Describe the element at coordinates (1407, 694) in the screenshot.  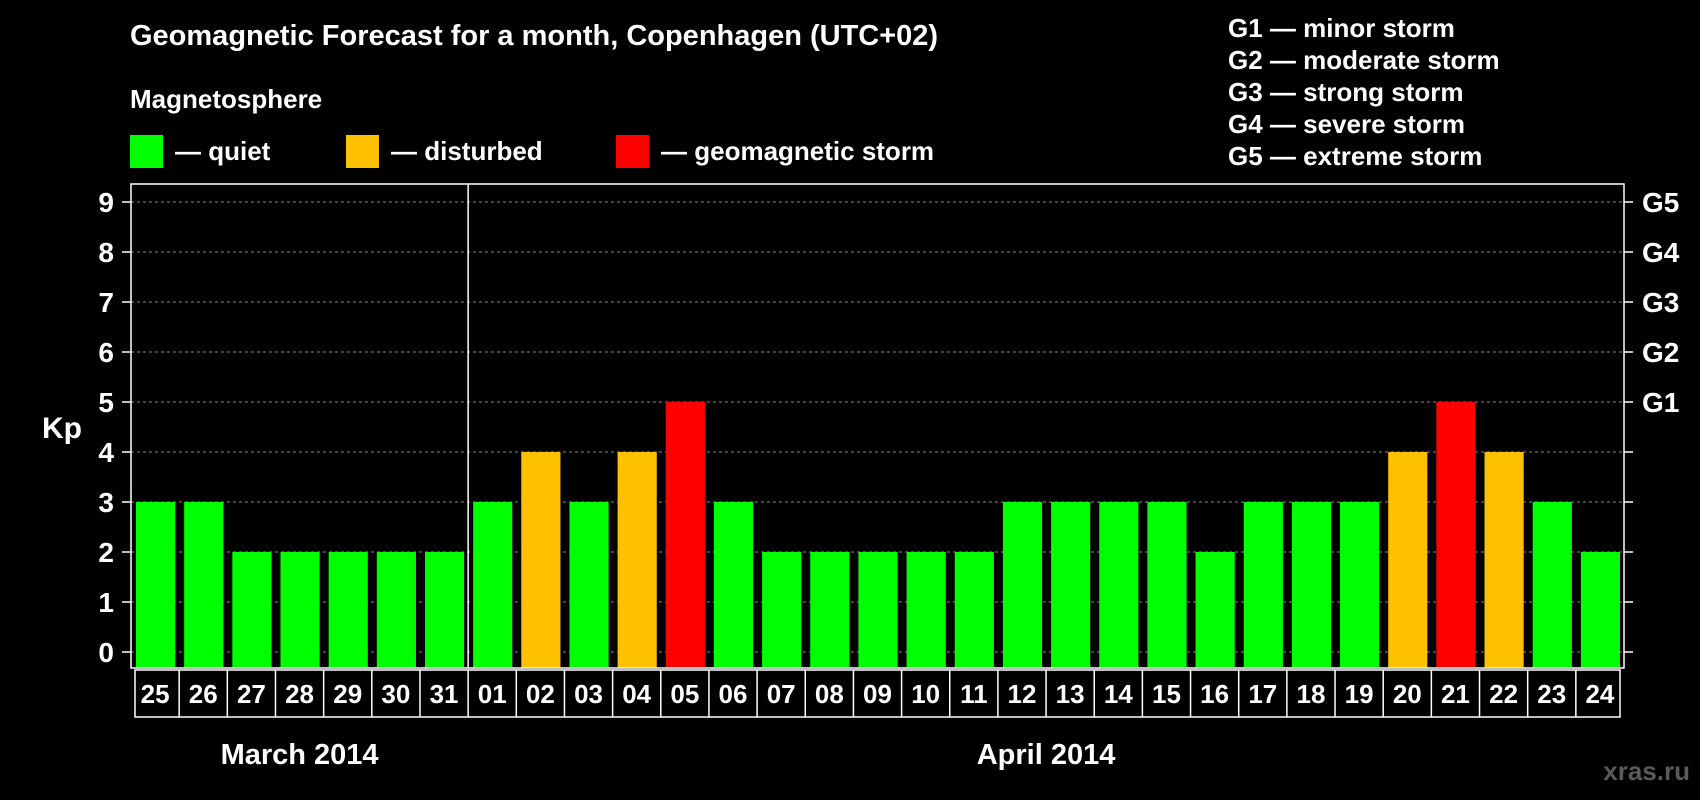
I see `date-label: 20` at that location.